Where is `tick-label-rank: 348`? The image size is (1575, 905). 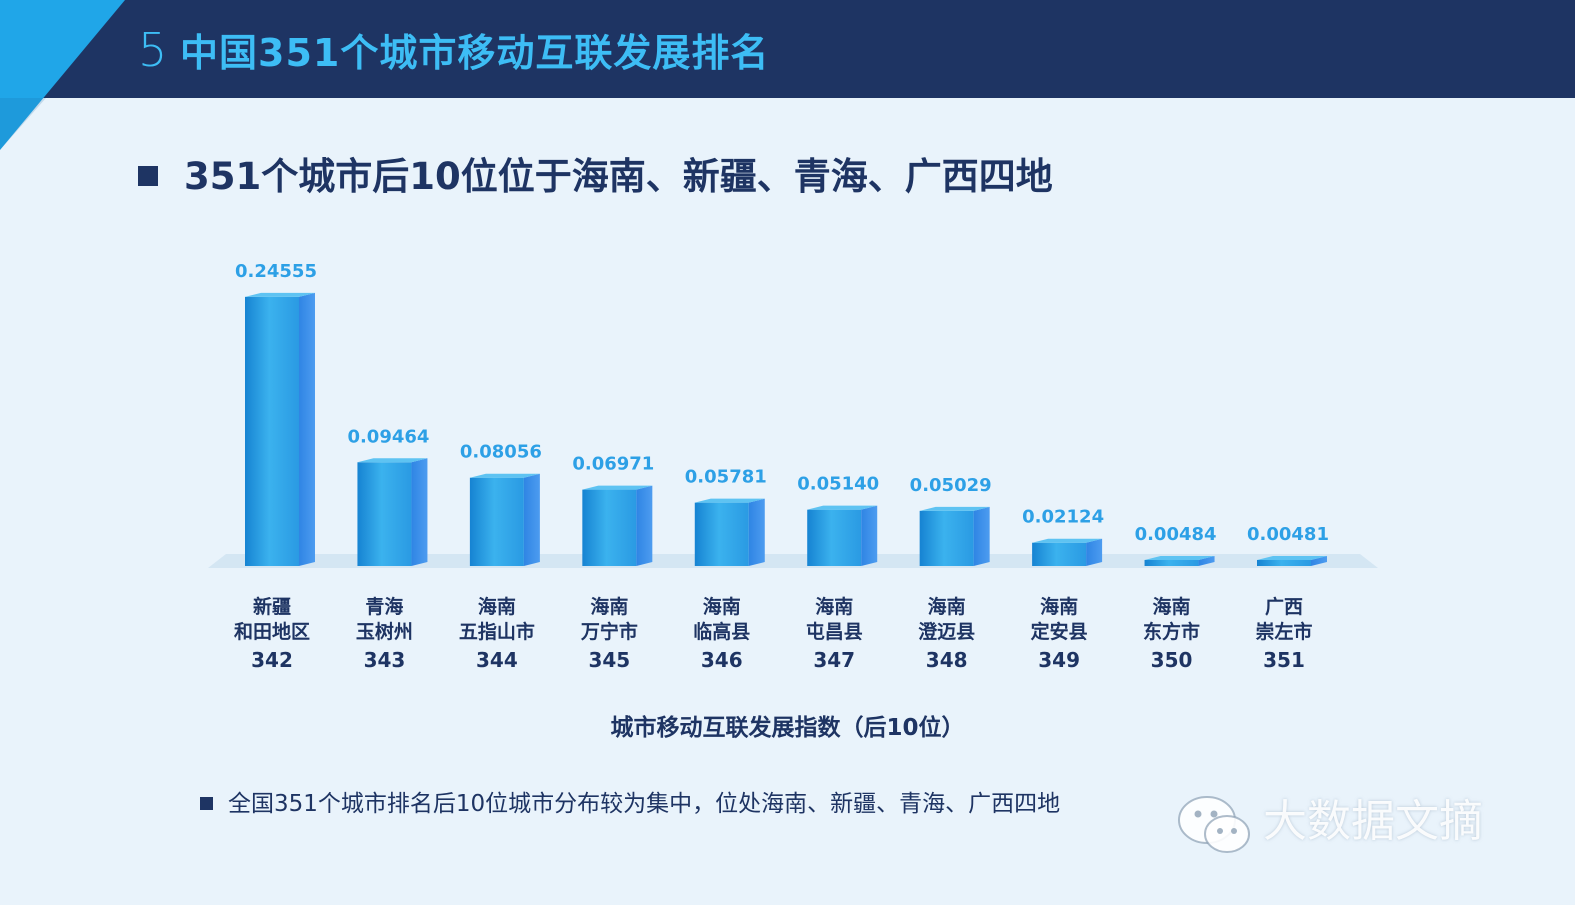 tick-label-rank: 348 is located at coordinates (947, 660).